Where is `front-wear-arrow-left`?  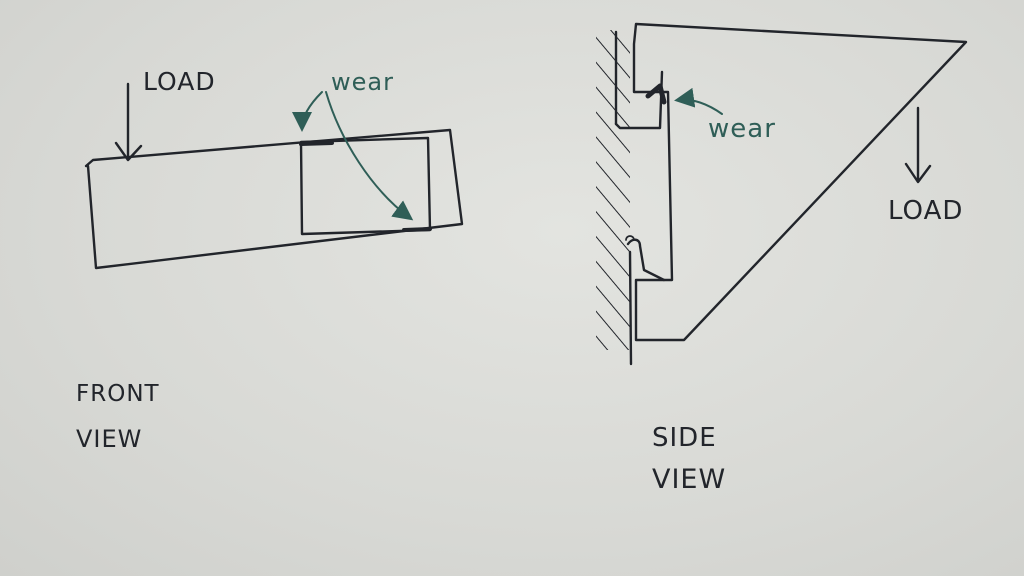
front-wear-arrow-left is located at coordinates (307, 111).